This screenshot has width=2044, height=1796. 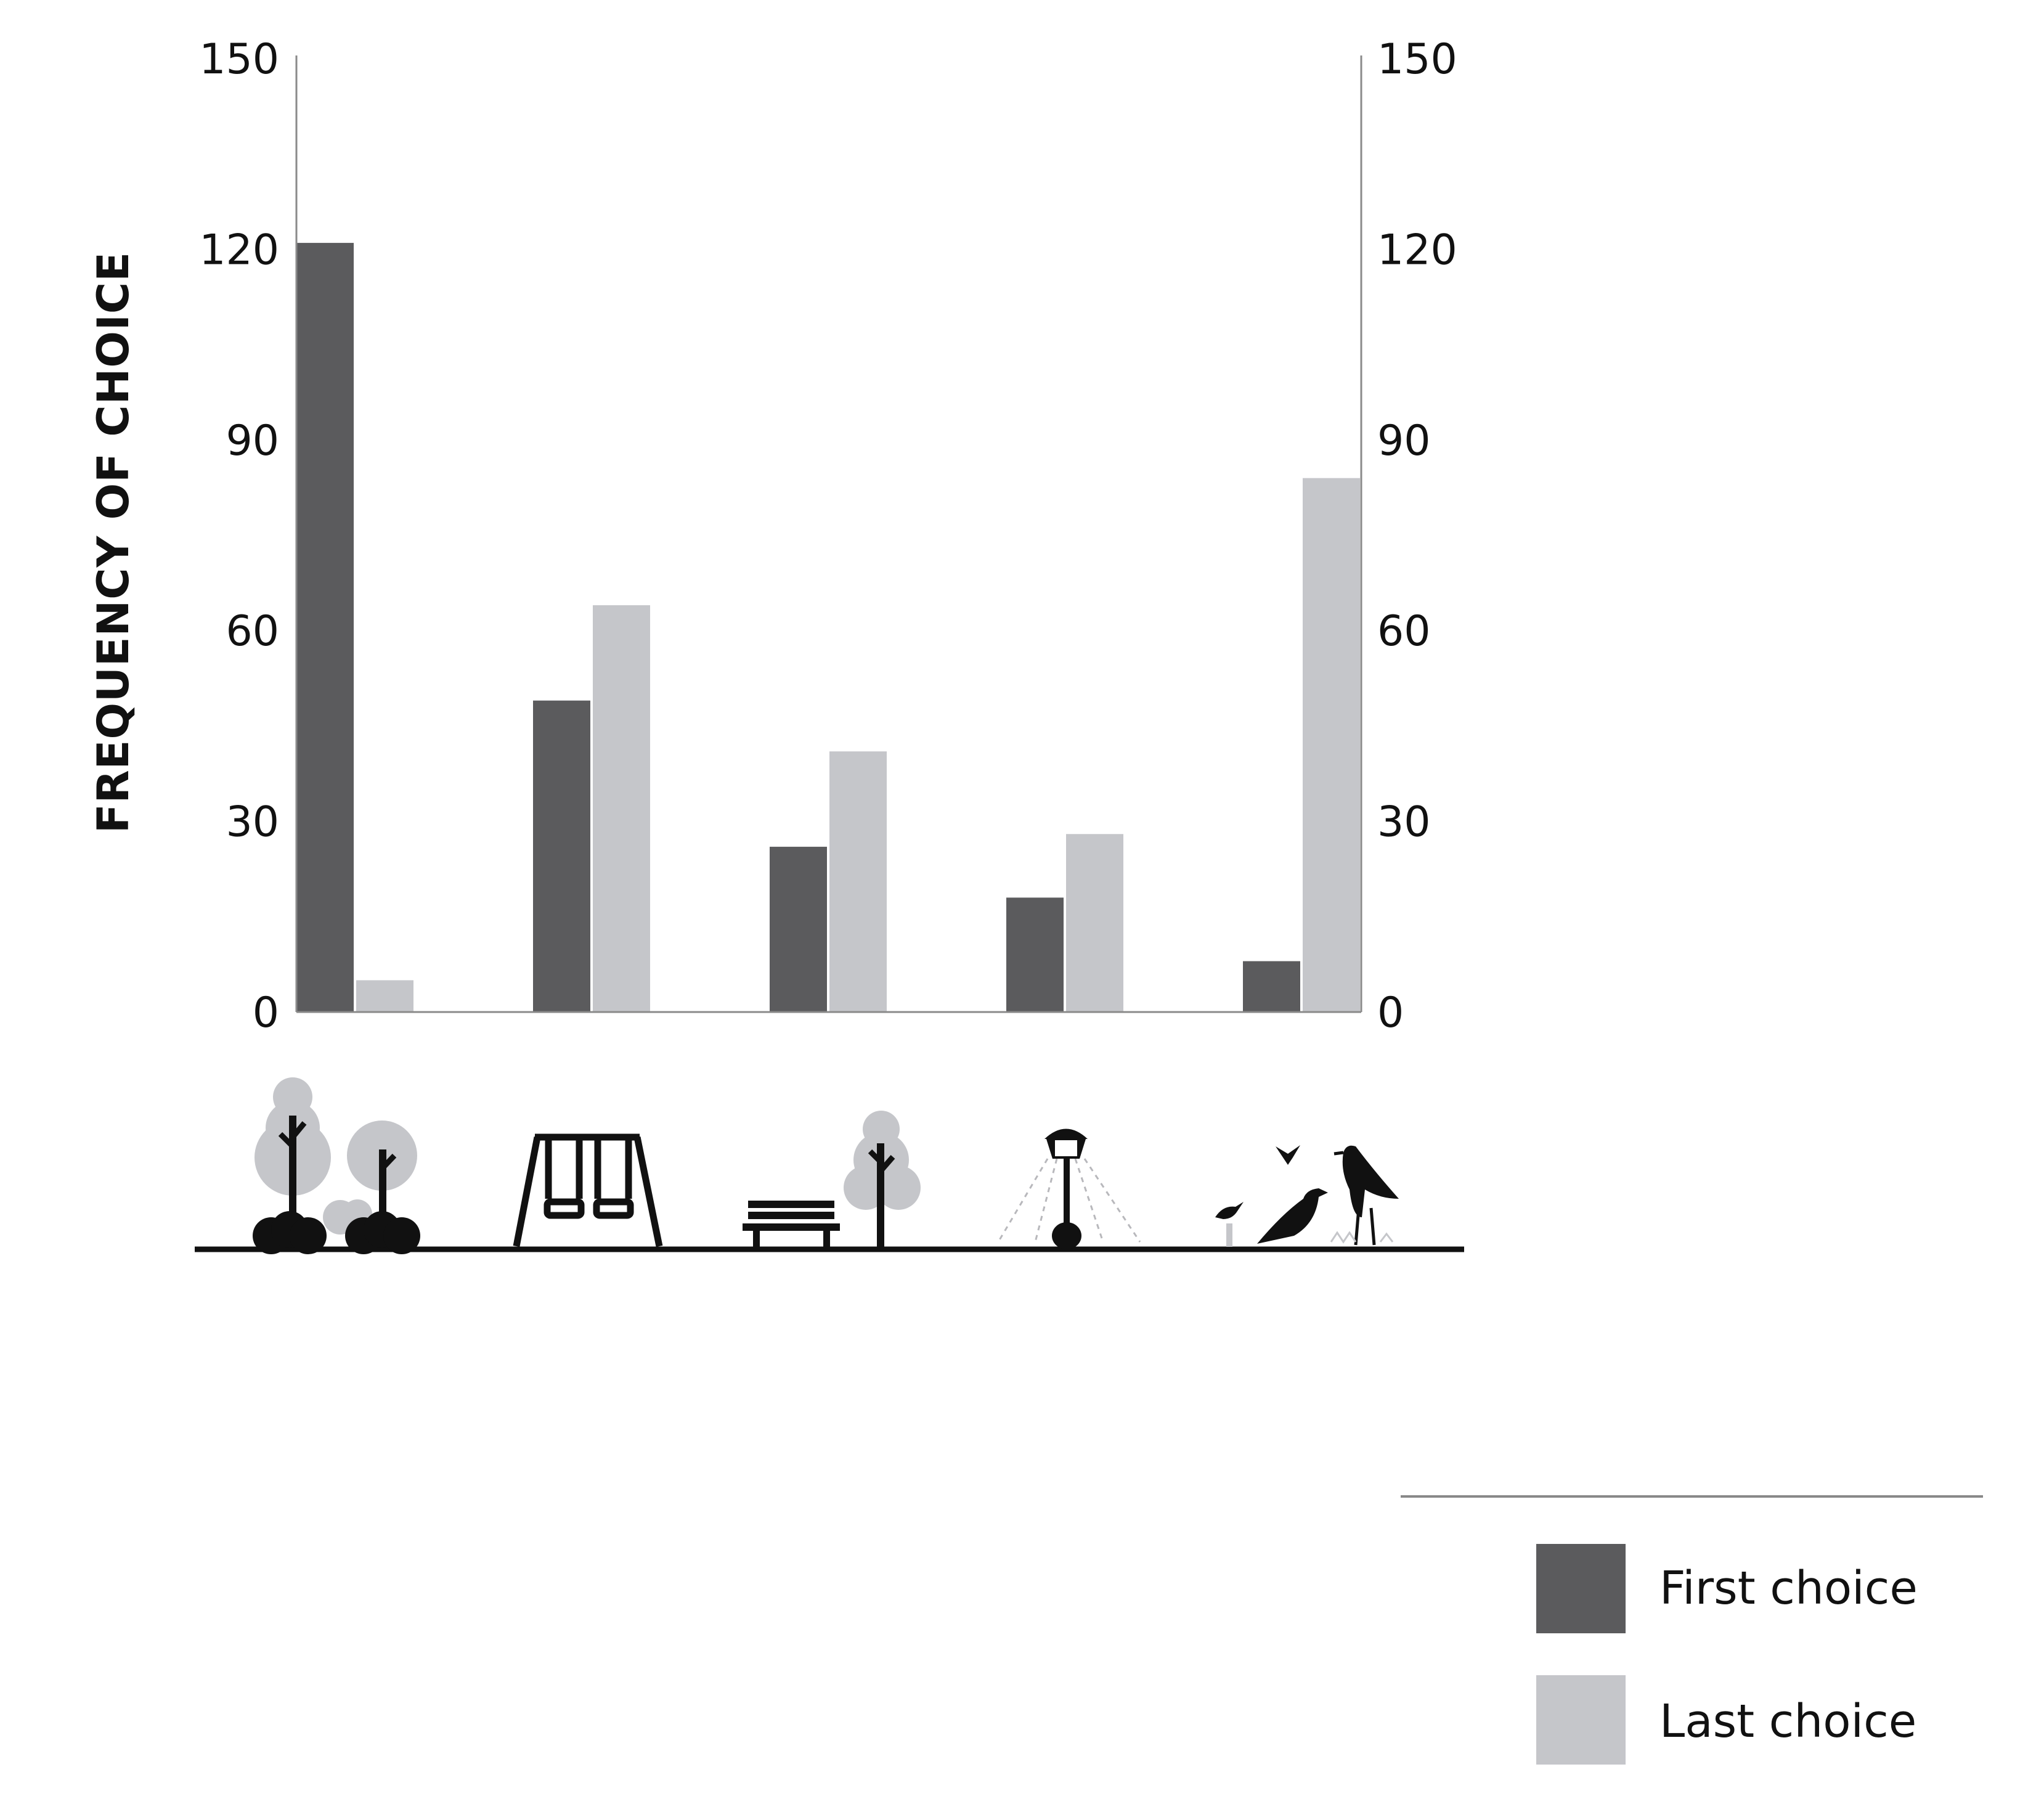 I want to click on y-tick-right-label: 60, so click(x=1404, y=631).